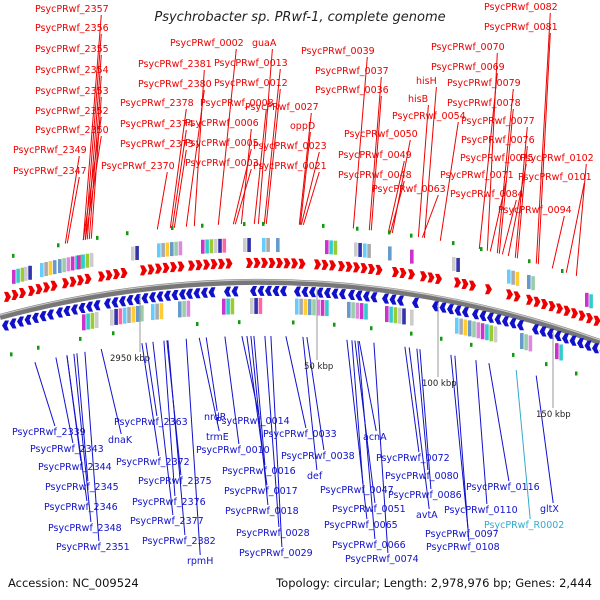 The width and height of the screenshot is (600, 600). I want to click on top-gene-label: PsycPRwf_2353, so click(72, 91).